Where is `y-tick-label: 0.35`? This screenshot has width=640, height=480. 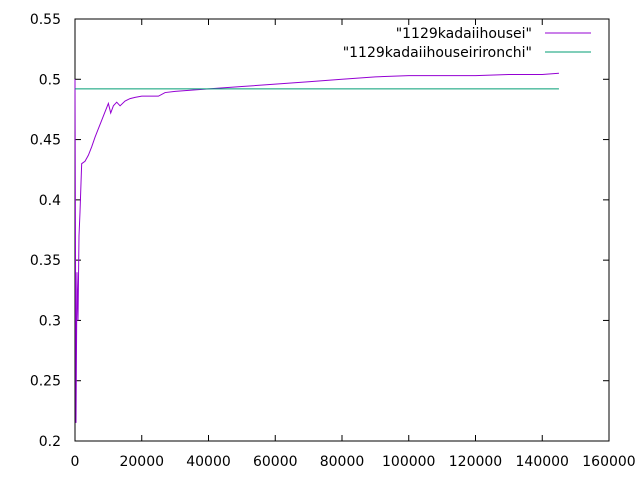 y-tick-label: 0.35 is located at coordinates (45, 261).